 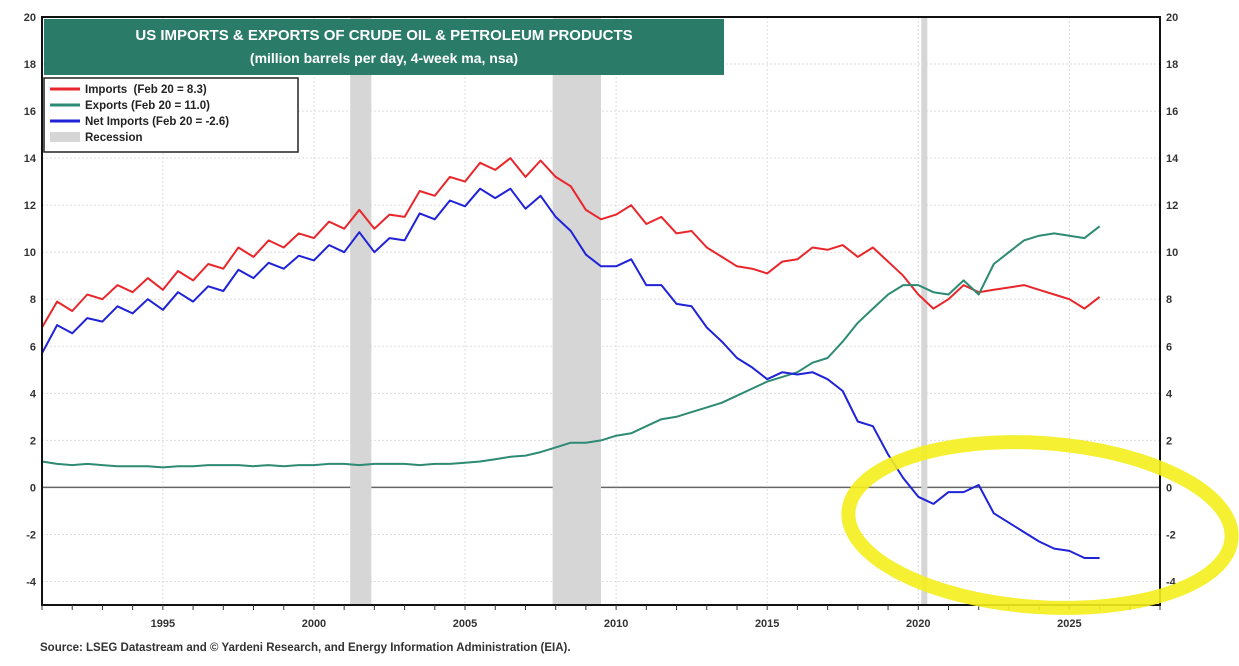 I want to click on y-tick-label-right: 12, so click(x=1172, y=206).